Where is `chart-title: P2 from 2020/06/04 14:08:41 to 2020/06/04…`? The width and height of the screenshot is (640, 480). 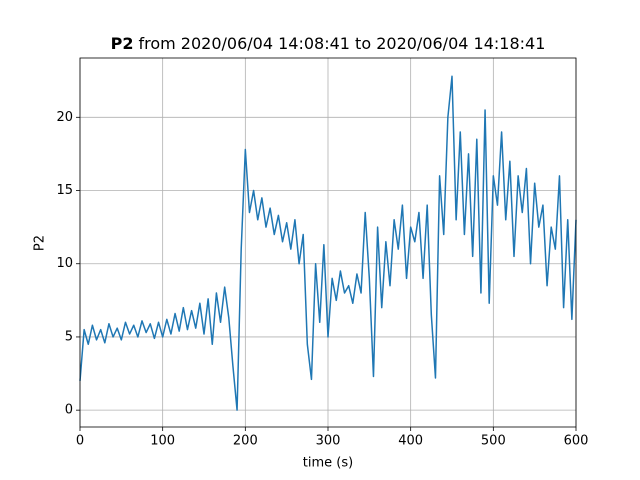 chart-title: P2 from 2020/06/04 14:08:41 to 2020/06/04… is located at coordinates (328, 43).